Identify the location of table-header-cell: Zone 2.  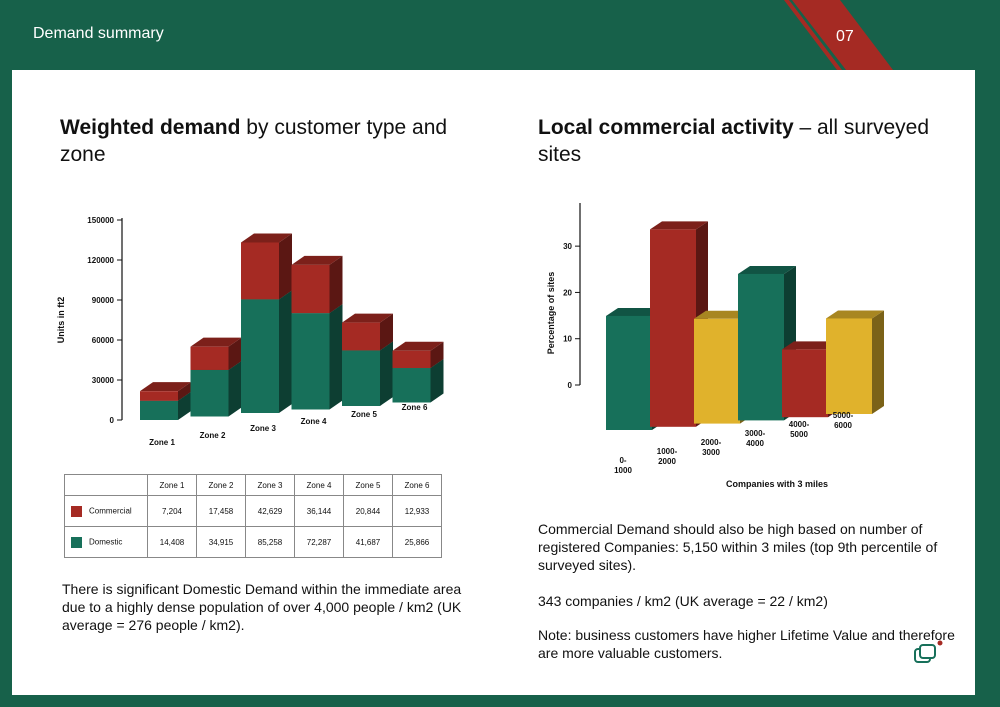
(221, 485).